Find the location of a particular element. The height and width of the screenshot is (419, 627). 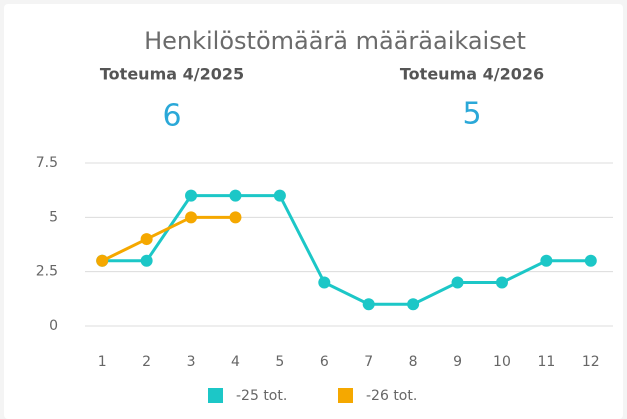

kpi-value: 6 is located at coordinates (171, 116).